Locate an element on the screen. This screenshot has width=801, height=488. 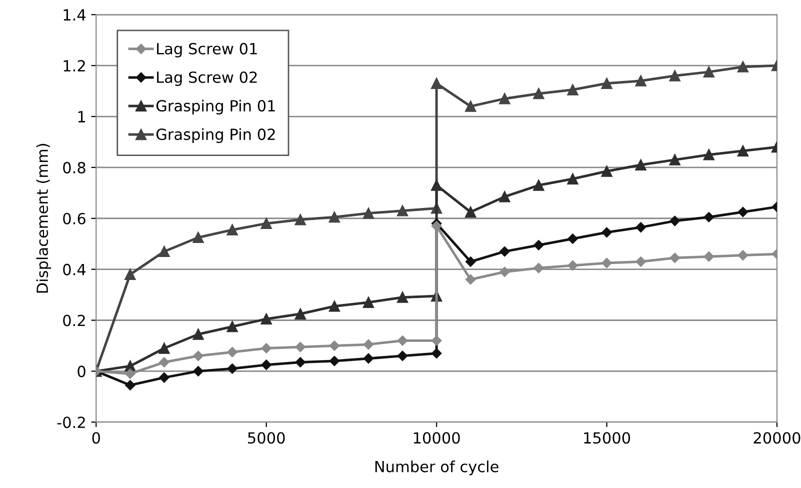
y-tick-label: 0 is located at coordinates (82, 372).